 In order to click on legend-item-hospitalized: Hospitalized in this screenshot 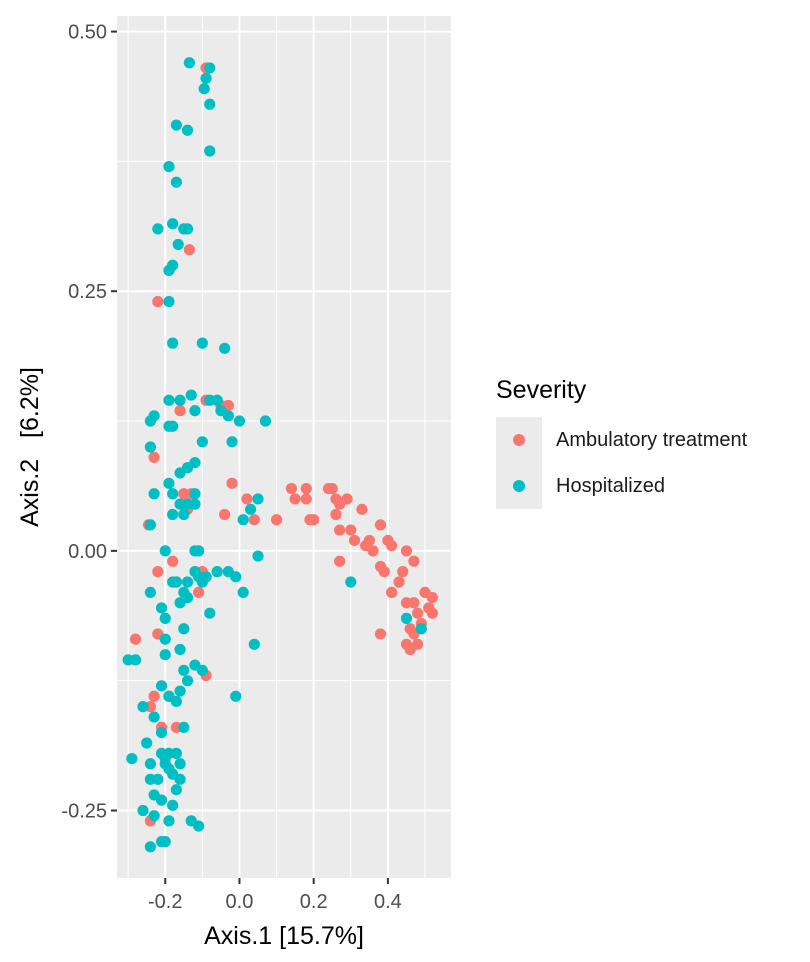, I will do `click(621, 486)`.